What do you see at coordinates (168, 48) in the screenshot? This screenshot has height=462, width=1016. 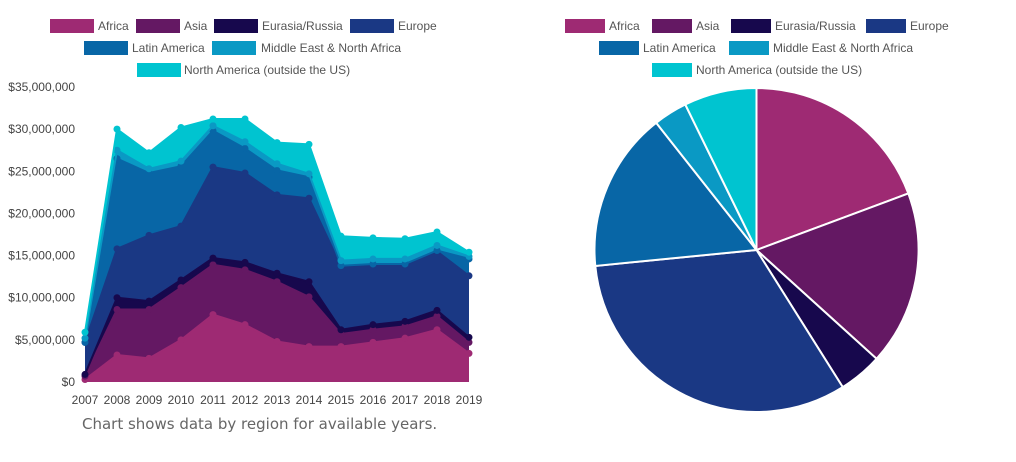 I see `legend-label-latin-america: Latin America` at bounding box center [168, 48].